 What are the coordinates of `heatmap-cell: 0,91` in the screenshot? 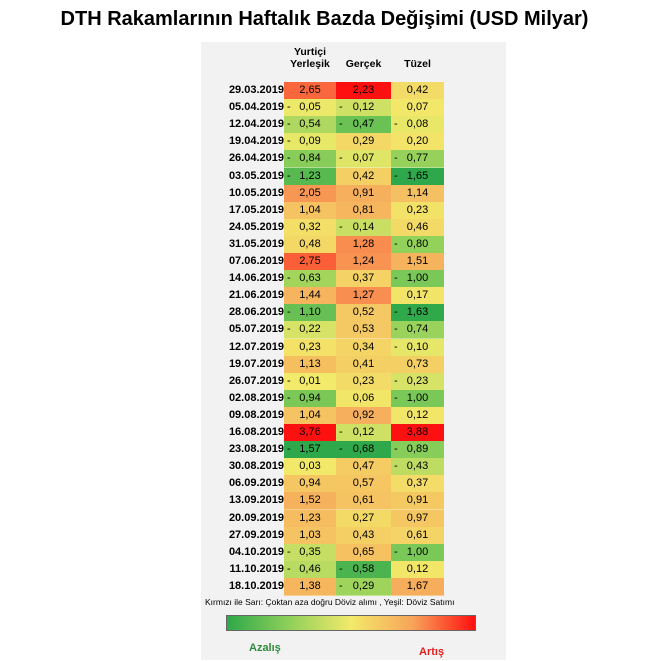 It's located at (417, 501).